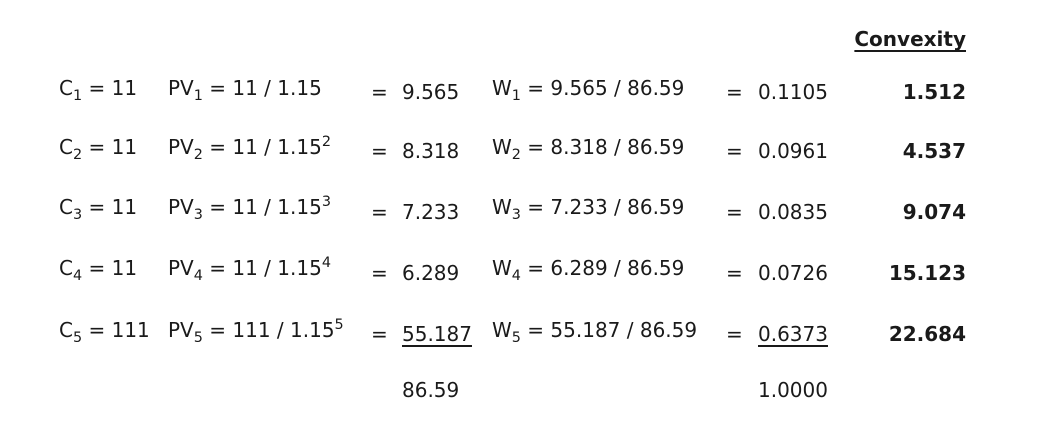 This screenshot has height=442, width=1056. I want to click on convexity-value: 4.537, so click(934, 151).